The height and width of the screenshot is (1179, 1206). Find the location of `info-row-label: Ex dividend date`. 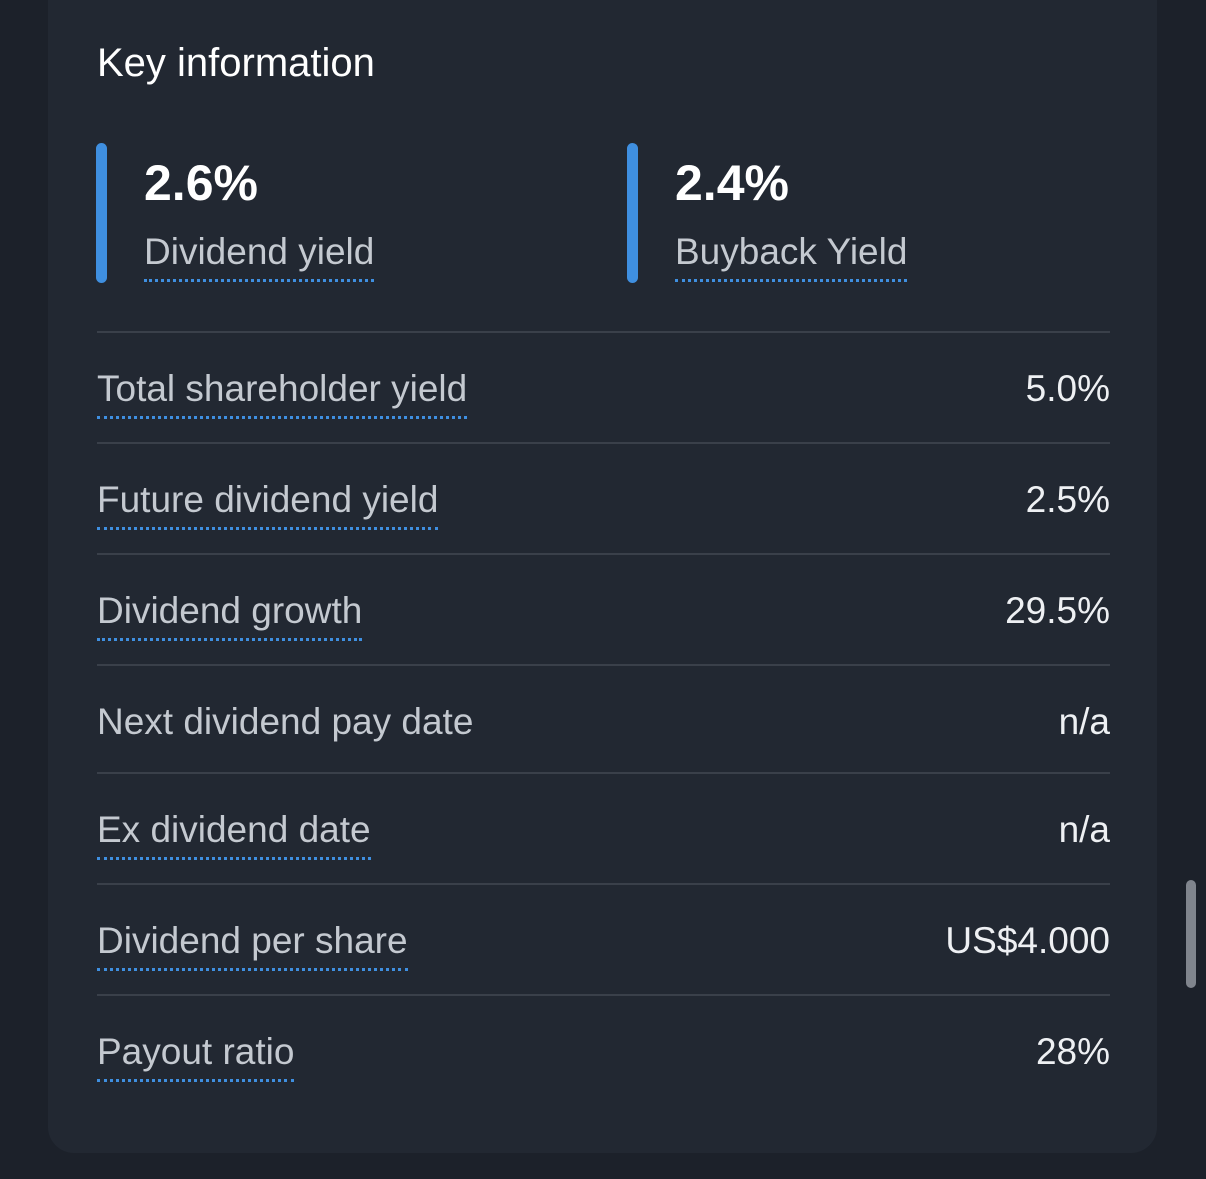

info-row-label: Ex dividend date is located at coordinates (234, 833).